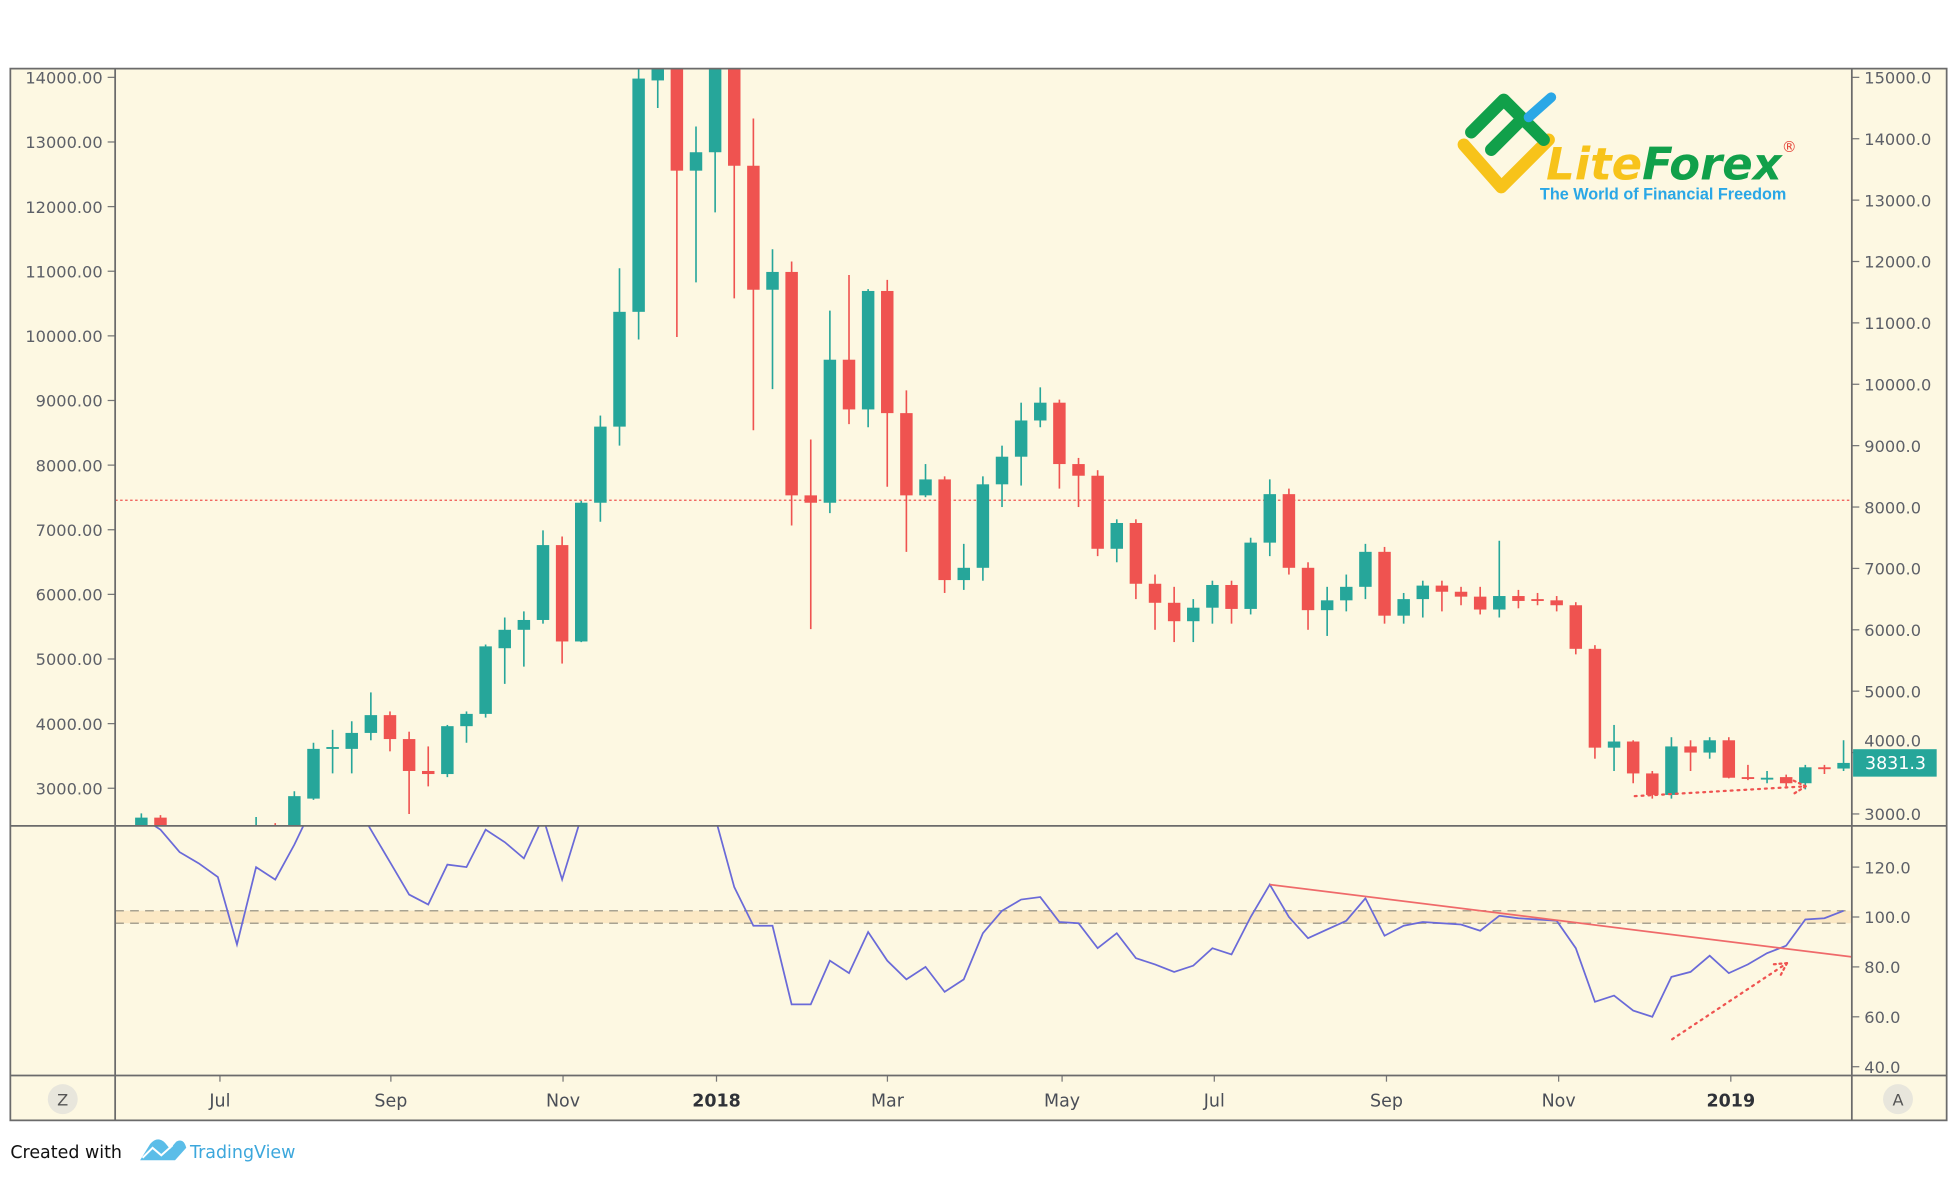 The image size is (1957, 1179). I want to click on indicator-trendline, so click(1560, 920).